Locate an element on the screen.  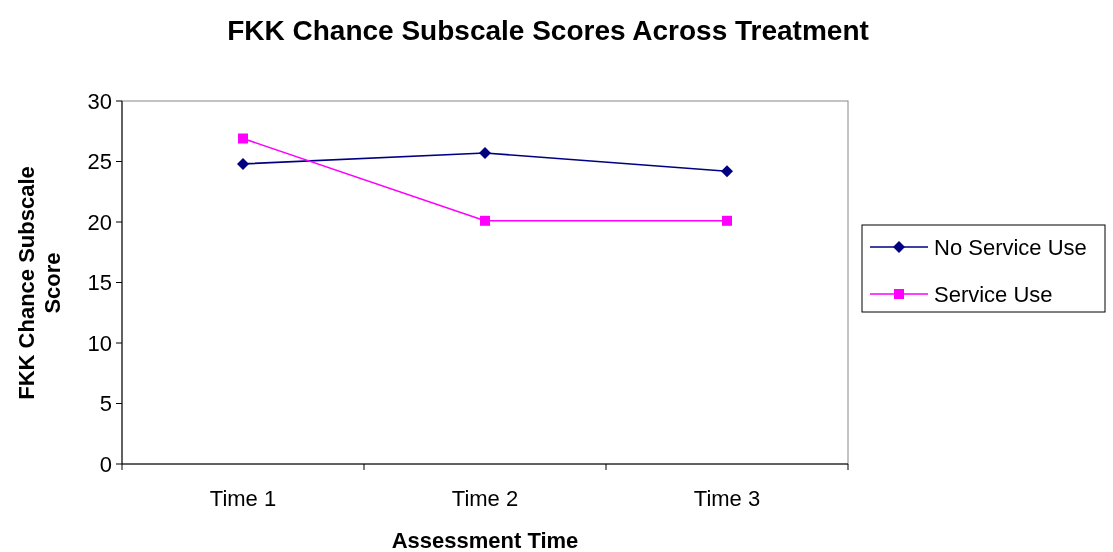
x-axis-title: Assessment Time is located at coordinates (485, 540).